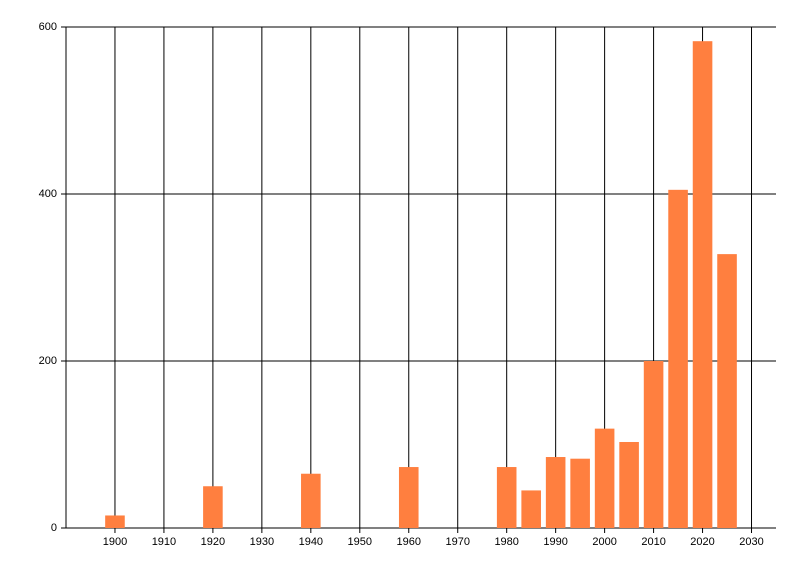 The image size is (800, 576). What do you see at coordinates (360, 542) in the screenshot?
I see `x-tick-label: 1950` at bounding box center [360, 542].